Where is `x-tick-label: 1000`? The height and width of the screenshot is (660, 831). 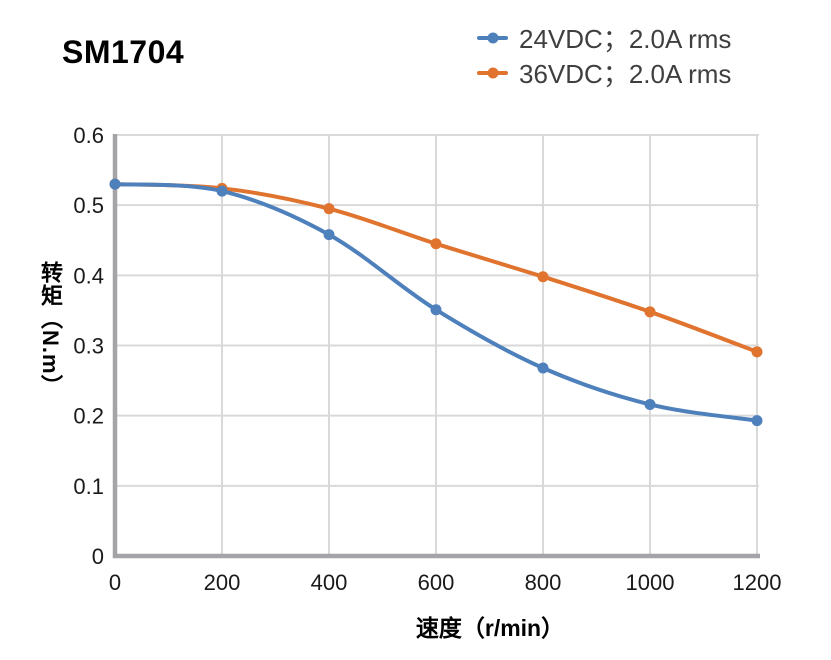 x-tick-label: 1000 is located at coordinates (650, 582).